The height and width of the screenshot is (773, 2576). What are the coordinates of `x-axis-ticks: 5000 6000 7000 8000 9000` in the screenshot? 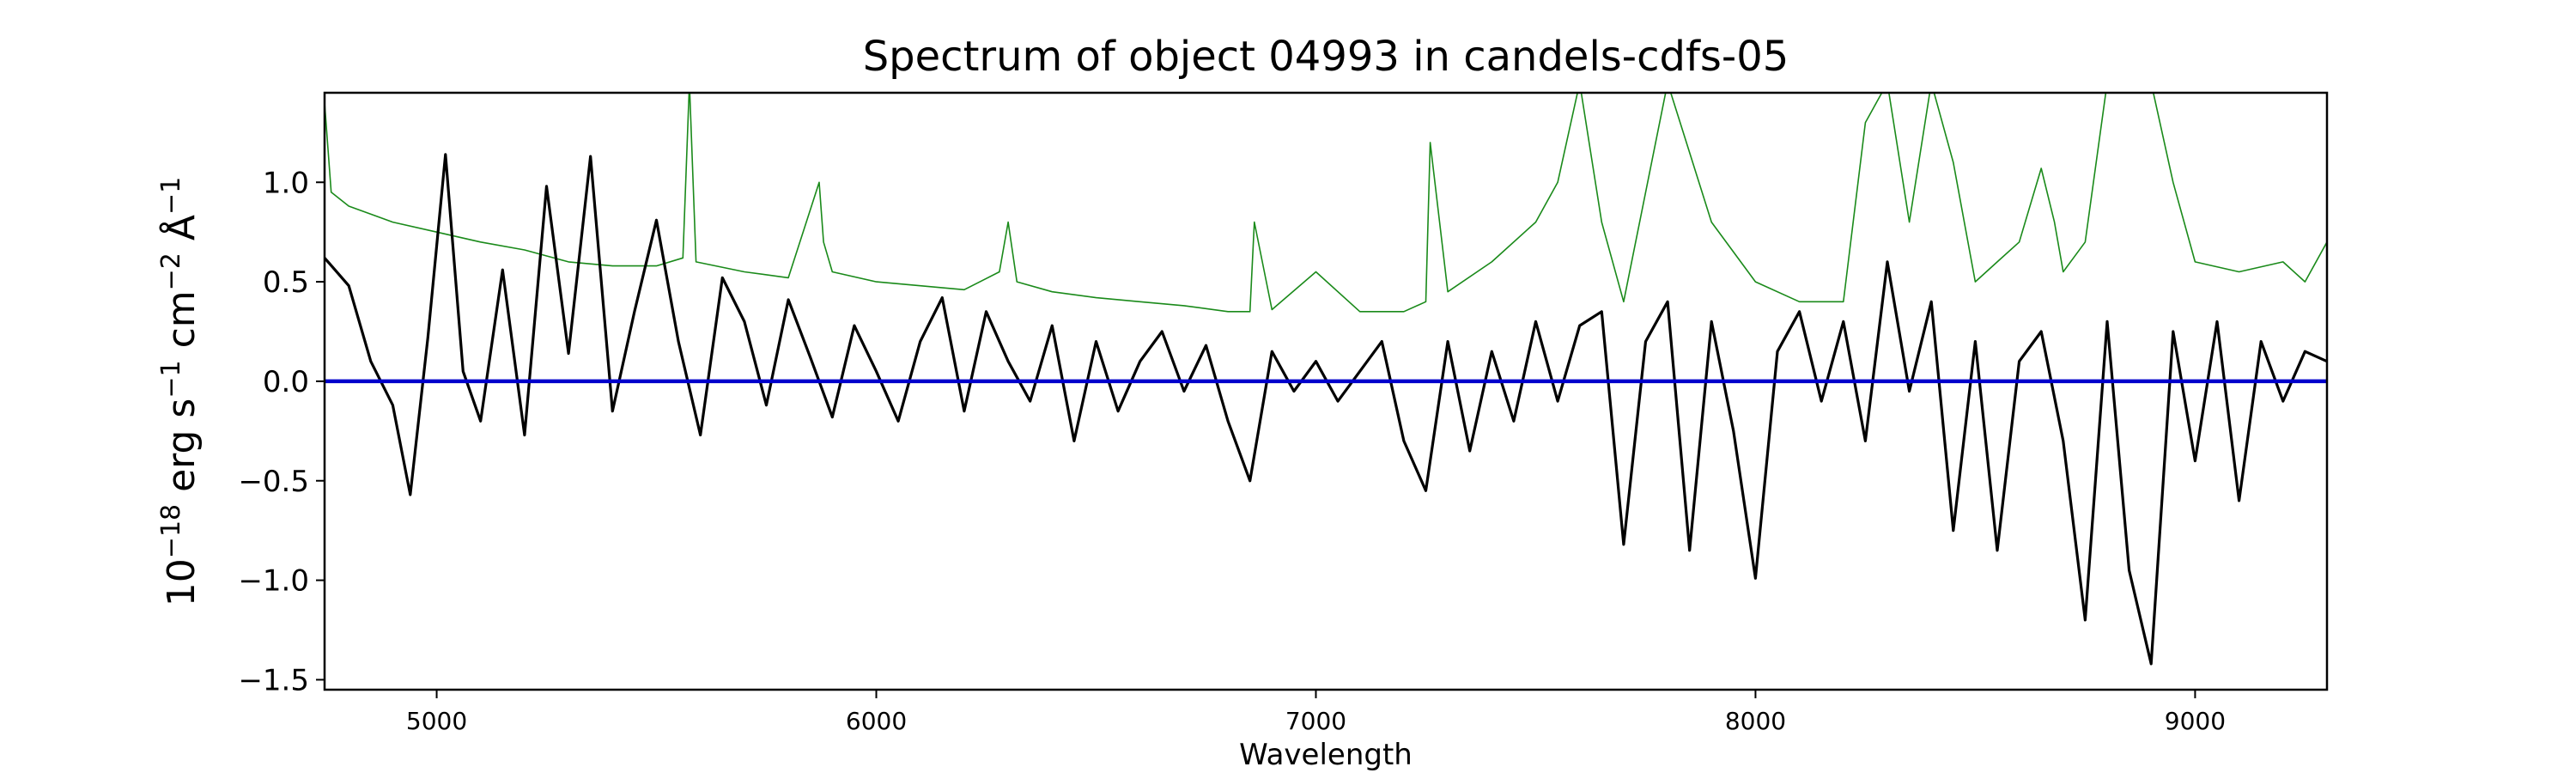 It's located at (1316, 712).